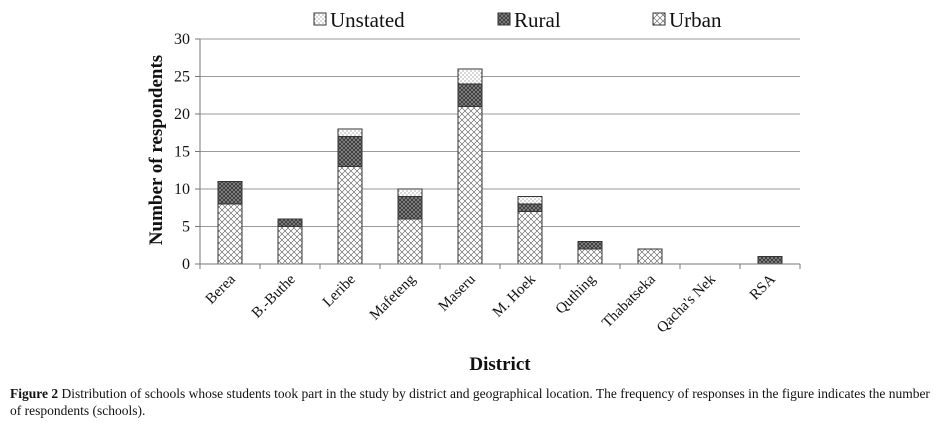 The height and width of the screenshot is (425, 946). I want to click on legend-label-unstated: Unstated, so click(367, 20).